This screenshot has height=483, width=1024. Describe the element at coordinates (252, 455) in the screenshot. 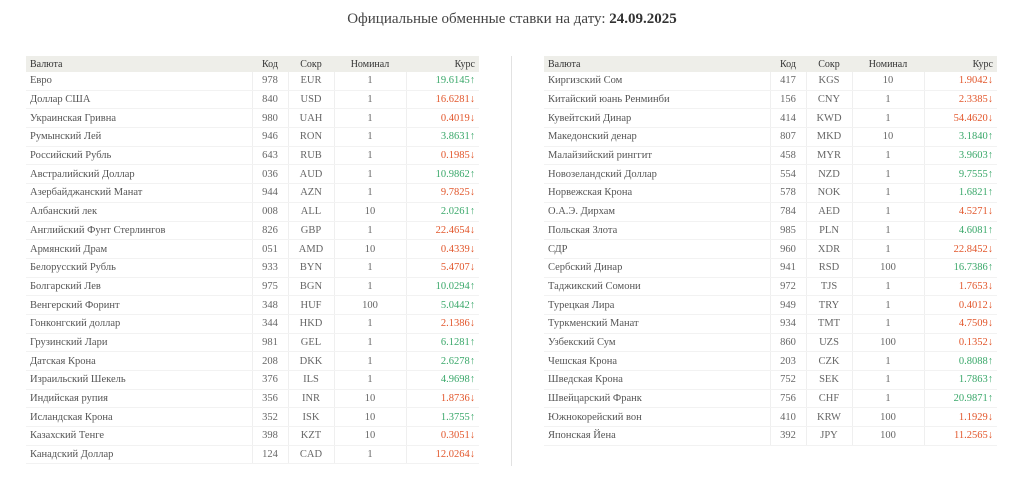

I see `table-row: Канадский Доллар 124 CAD 1 12.0264↓` at that location.